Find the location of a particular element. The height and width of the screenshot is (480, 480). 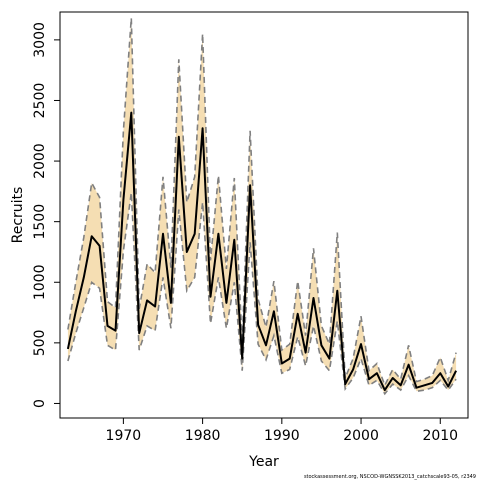

y-tick-label: 500 is located at coordinates (40, 343).